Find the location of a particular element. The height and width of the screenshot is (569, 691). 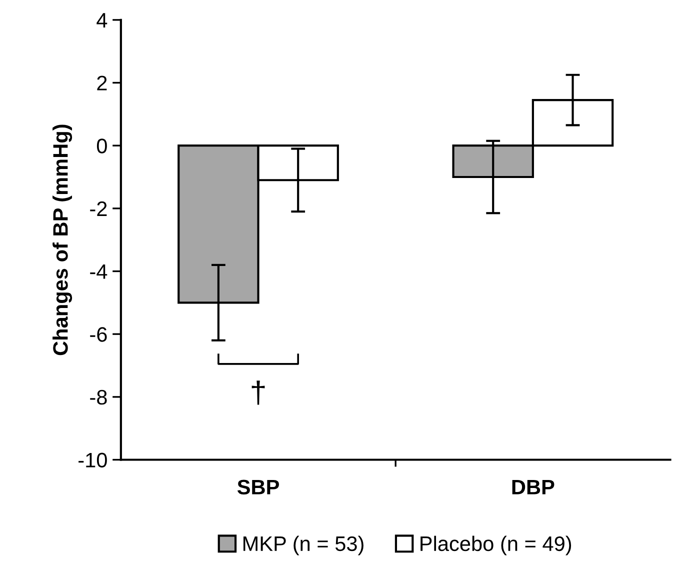

y-tick-label: 0 is located at coordinates (101, 146).